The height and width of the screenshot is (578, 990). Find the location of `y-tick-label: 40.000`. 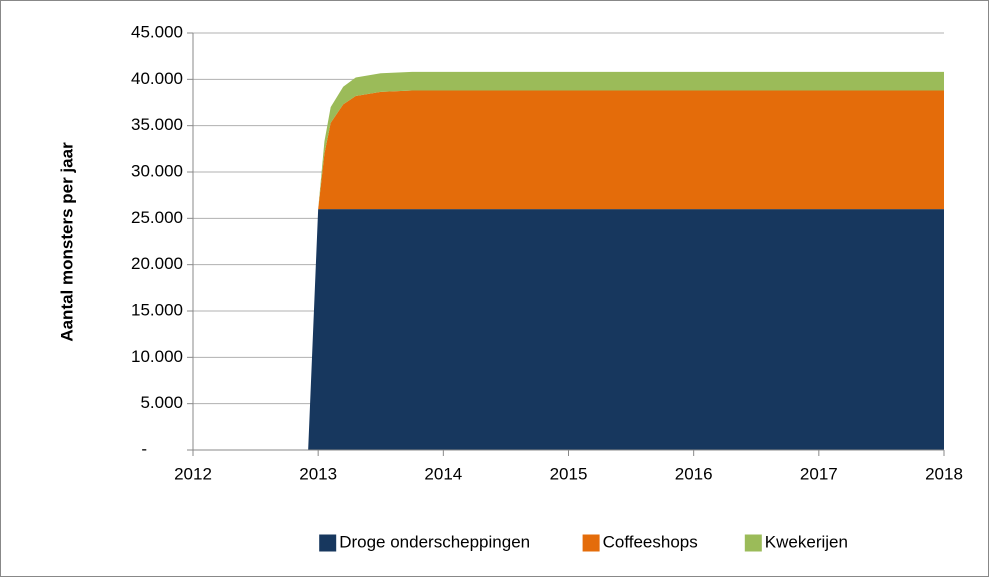

y-tick-label: 40.000 is located at coordinates (157, 78).